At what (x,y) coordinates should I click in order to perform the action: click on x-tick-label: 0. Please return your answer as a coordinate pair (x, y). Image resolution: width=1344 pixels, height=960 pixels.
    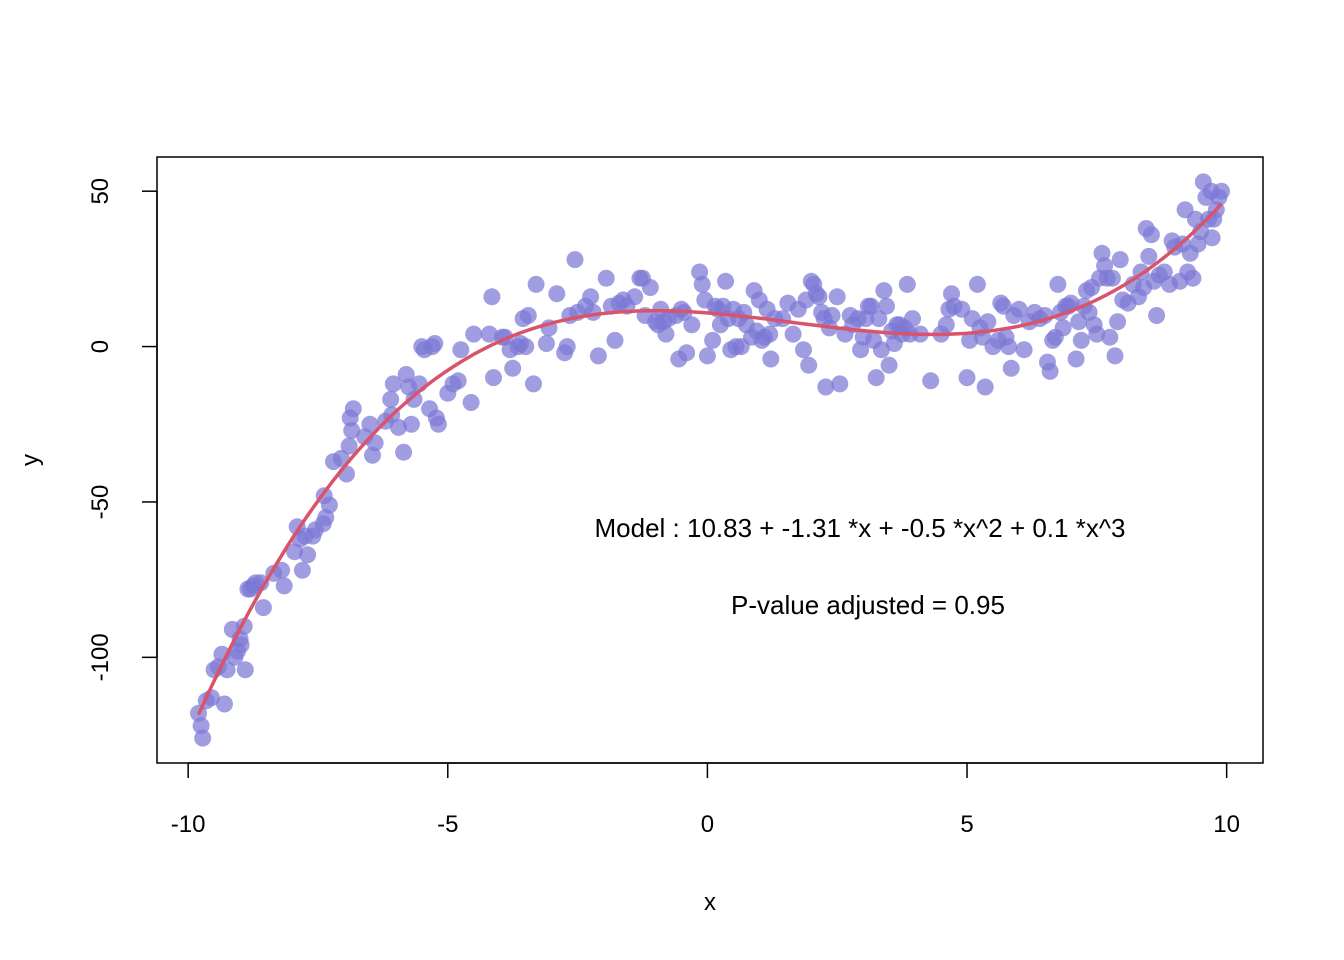
    Looking at the image, I should click on (707, 824).